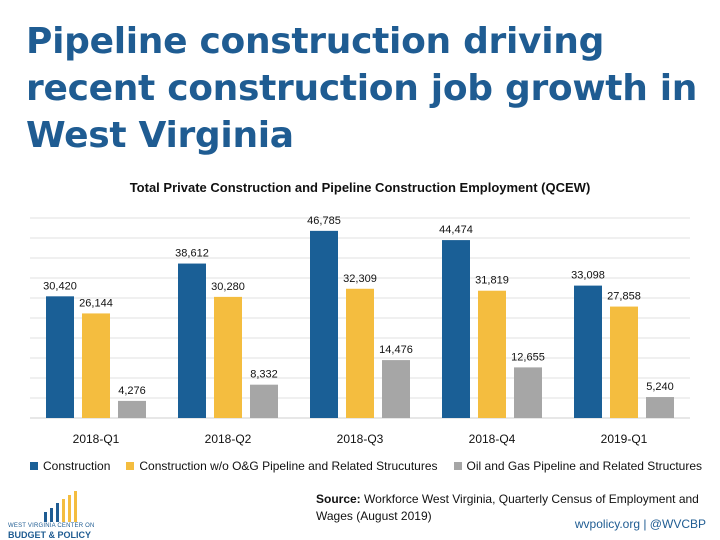 The height and width of the screenshot is (540, 720). I want to click on legend-item: Construction, so click(70, 466).